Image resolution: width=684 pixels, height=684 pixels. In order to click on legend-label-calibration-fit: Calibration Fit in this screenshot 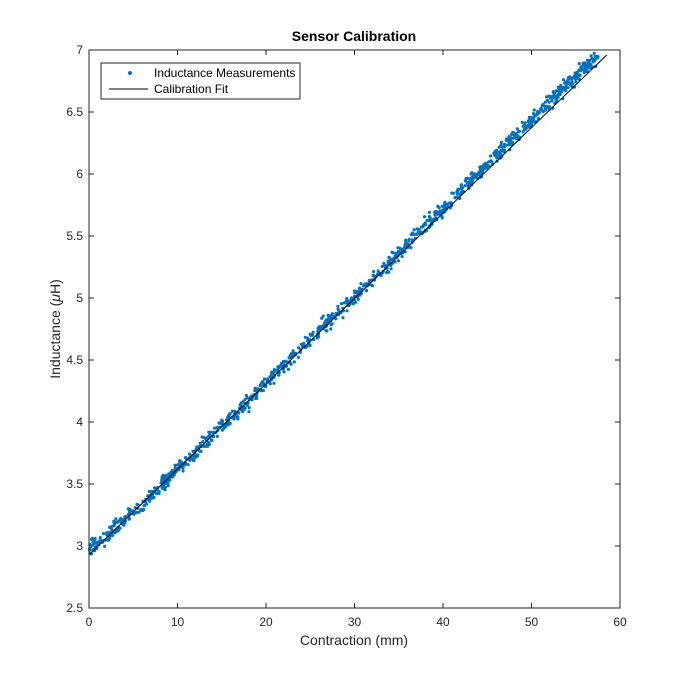, I will do `click(191, 89)`.